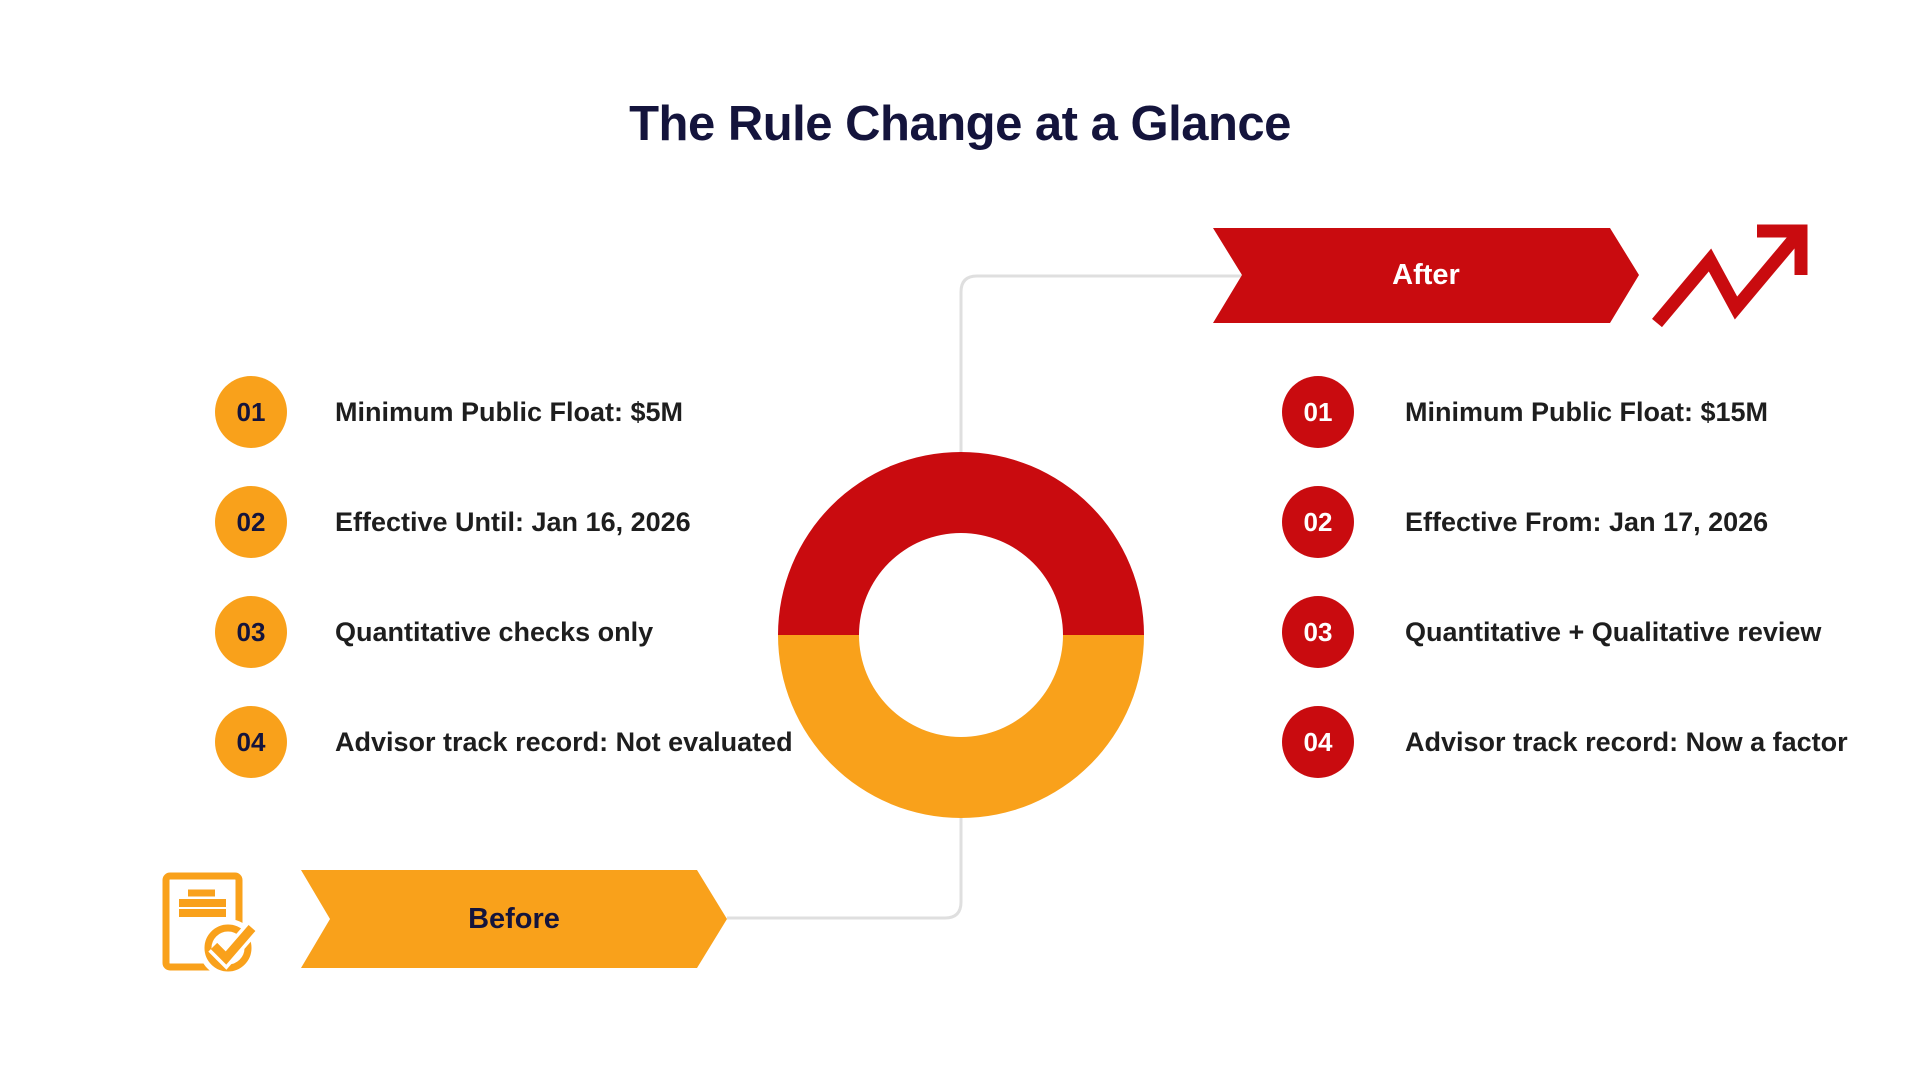 The height and width of the screenshot is (1080, 1920). I want to click on before-banner-label: Before, so click(514, 918).